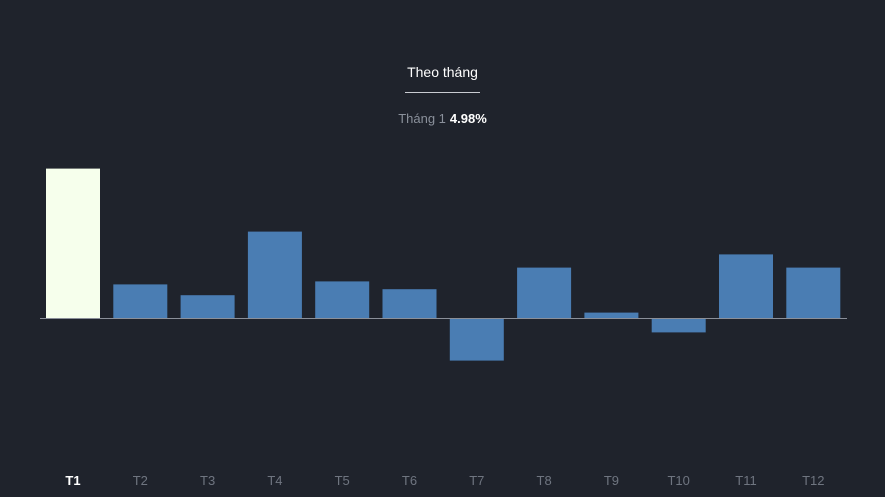 The height and width of the screenshot is (497, 885). I want to click on tick-label-t1: T1, so click(72, 480).